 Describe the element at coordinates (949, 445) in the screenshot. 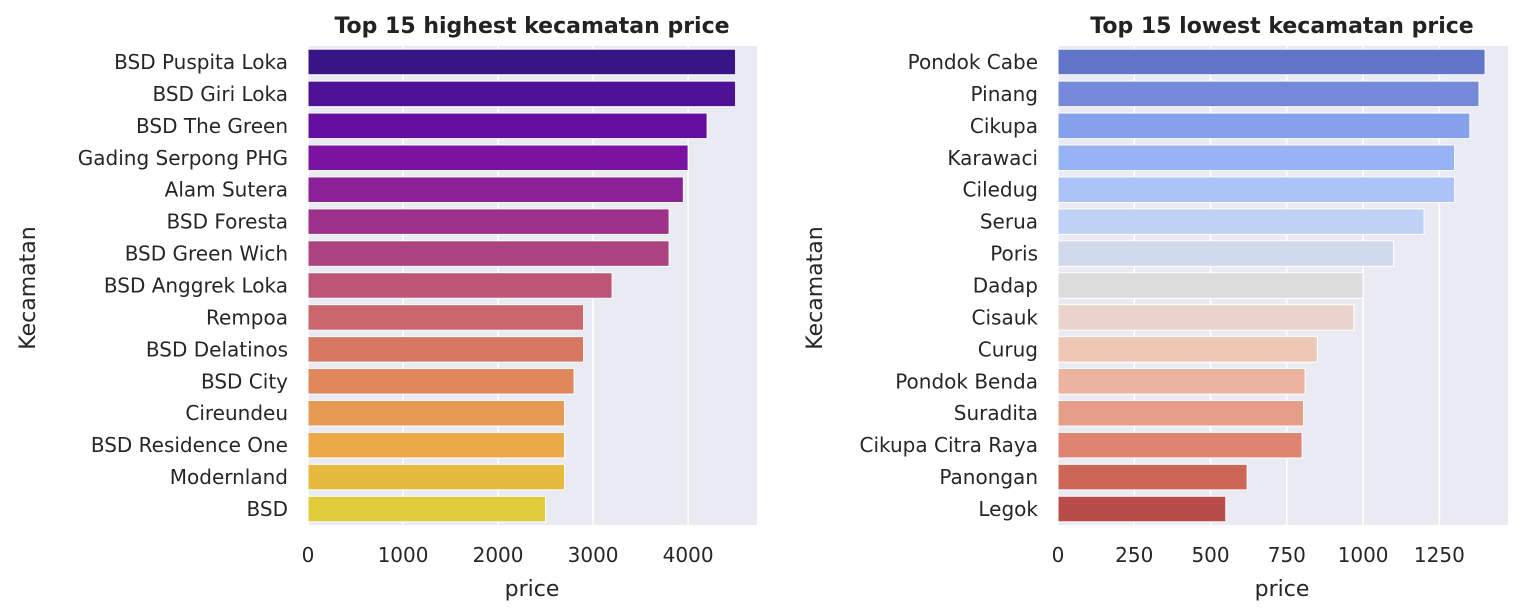

I see `category-label: Cikupa Citra Raya` at that location.